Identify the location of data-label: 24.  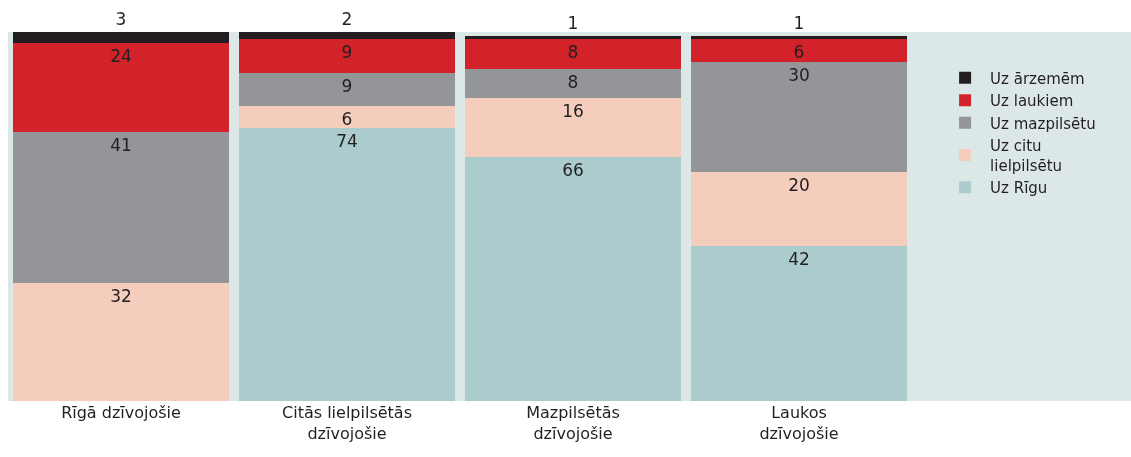
(121, 56).